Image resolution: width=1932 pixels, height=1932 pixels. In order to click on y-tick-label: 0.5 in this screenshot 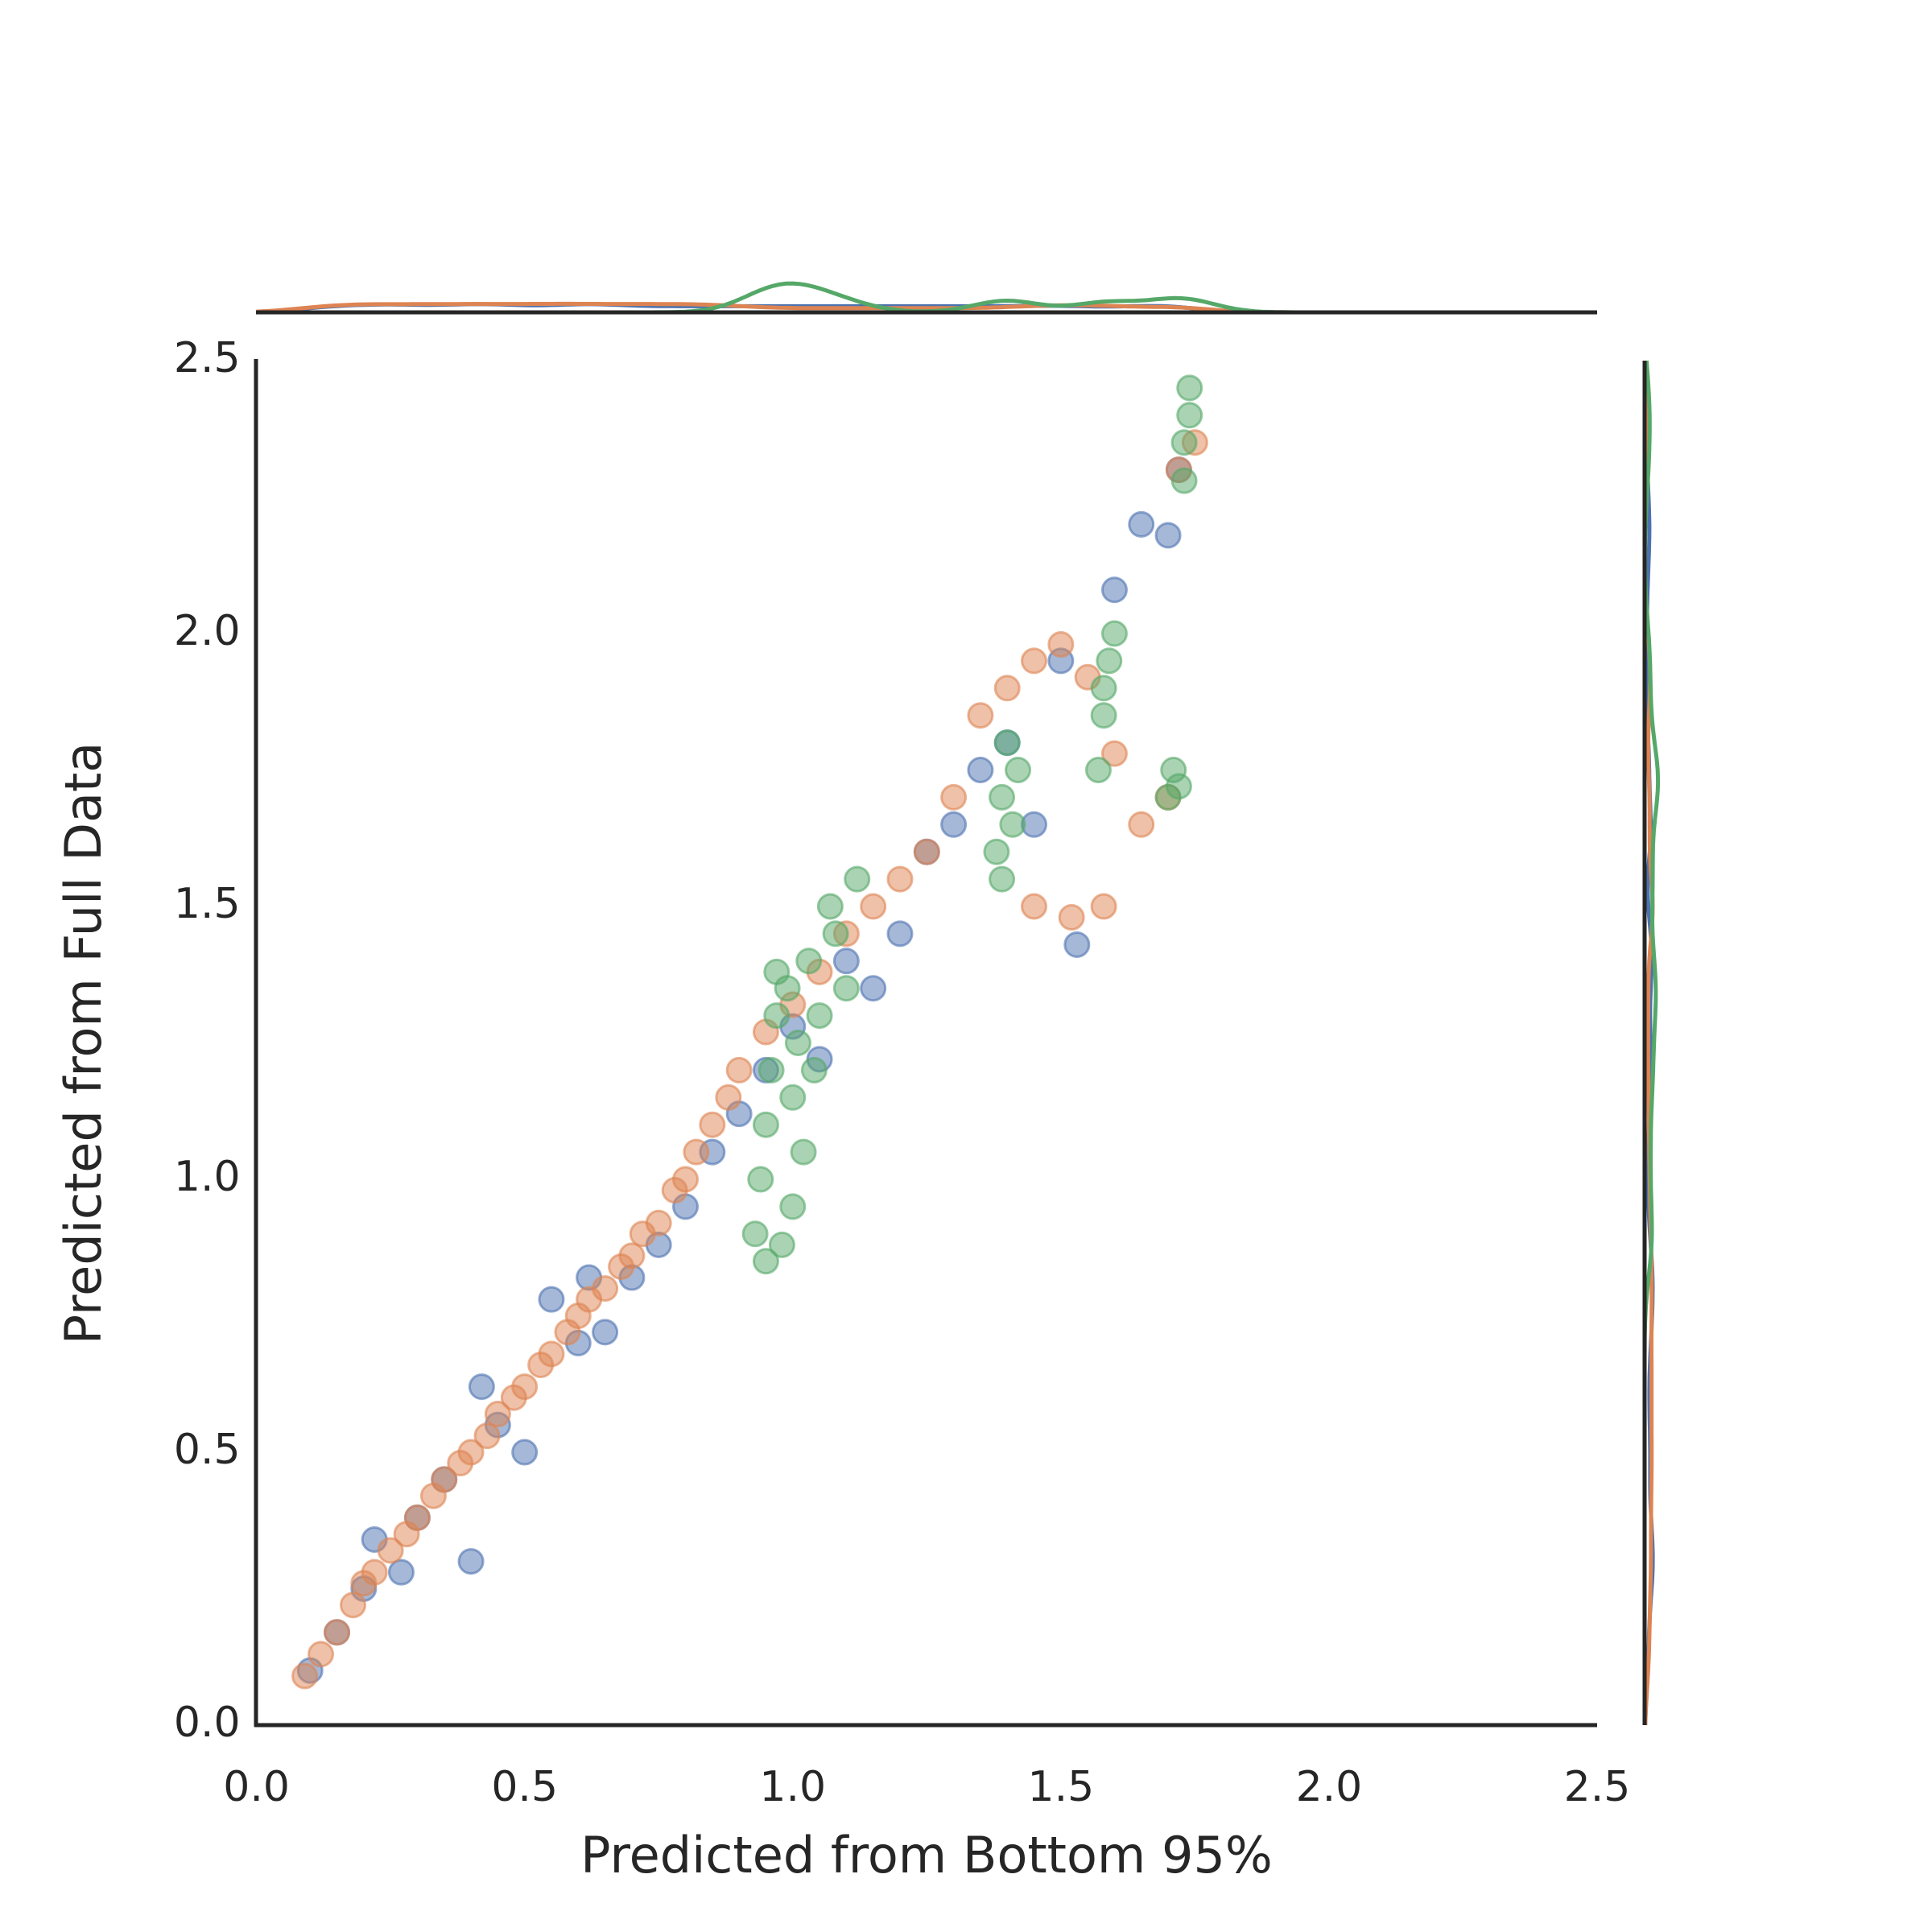, I will do `click(207, 1450)`.